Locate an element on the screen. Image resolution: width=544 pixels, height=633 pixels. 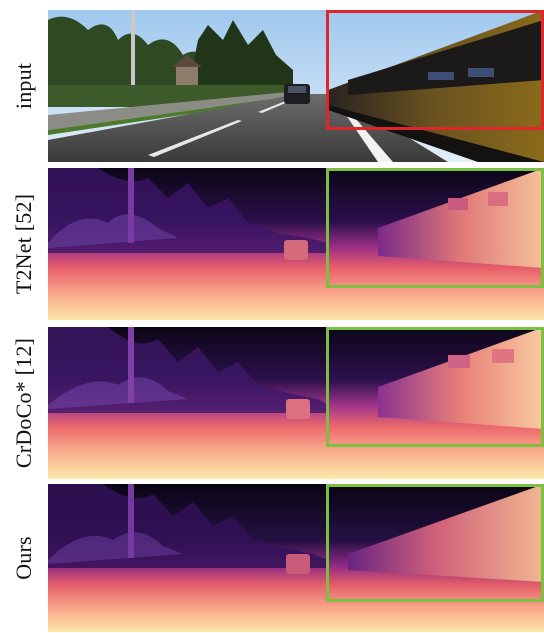
row-label-text: Ours is located at coordinates (23, 558).